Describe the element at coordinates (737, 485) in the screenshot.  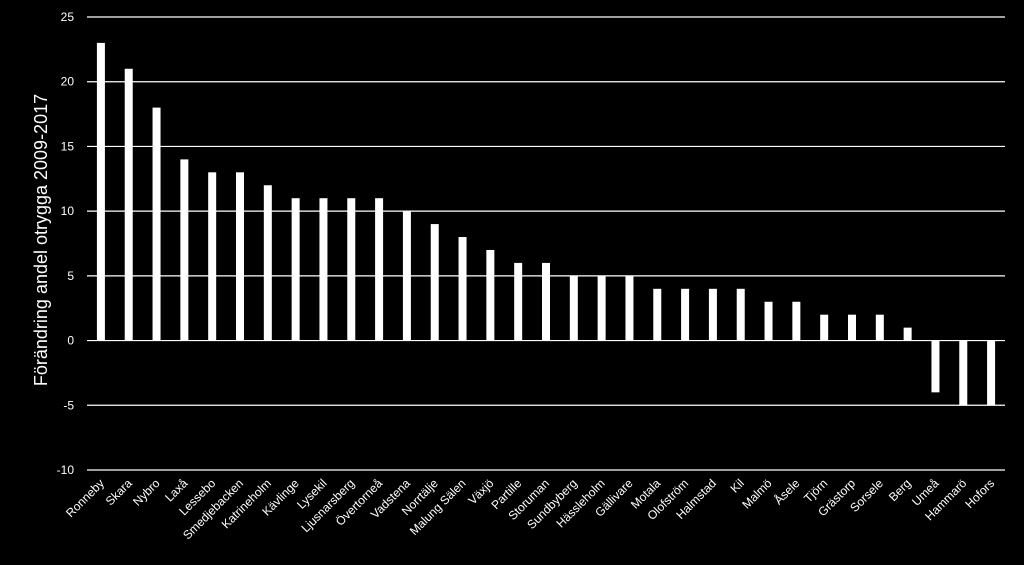
I see `x-category-label: Kil` at that location.